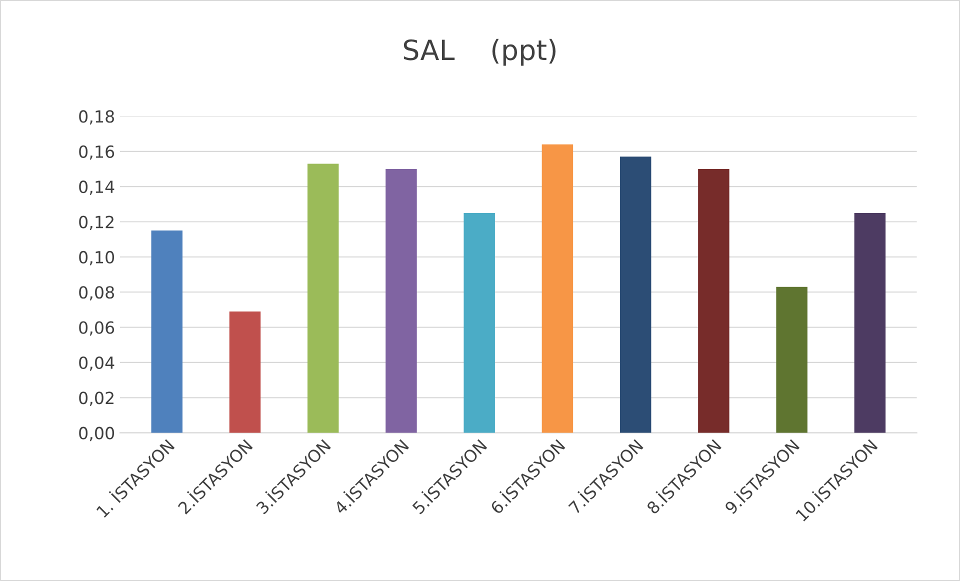 The height and width of the screenshot is (581, 960). I want to click on y-tick-label: 0,14, so click(96, 187).